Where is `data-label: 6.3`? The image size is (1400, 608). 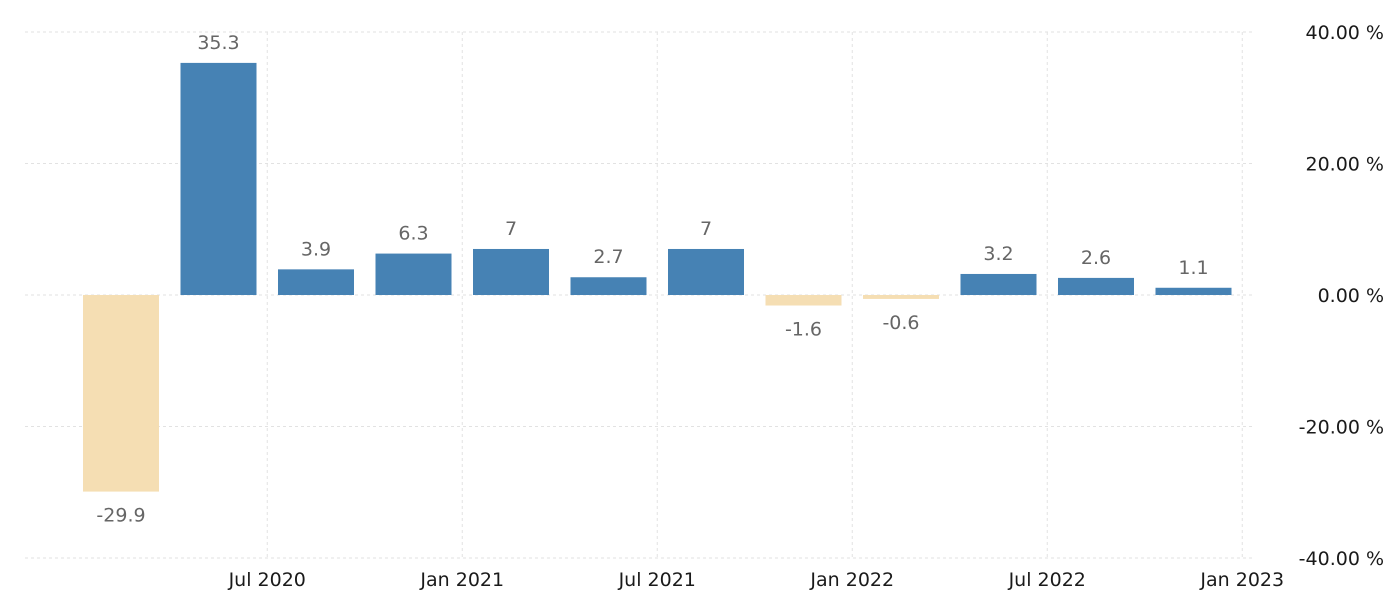 data-label: 6.3 is located at coordinates (413, 234).